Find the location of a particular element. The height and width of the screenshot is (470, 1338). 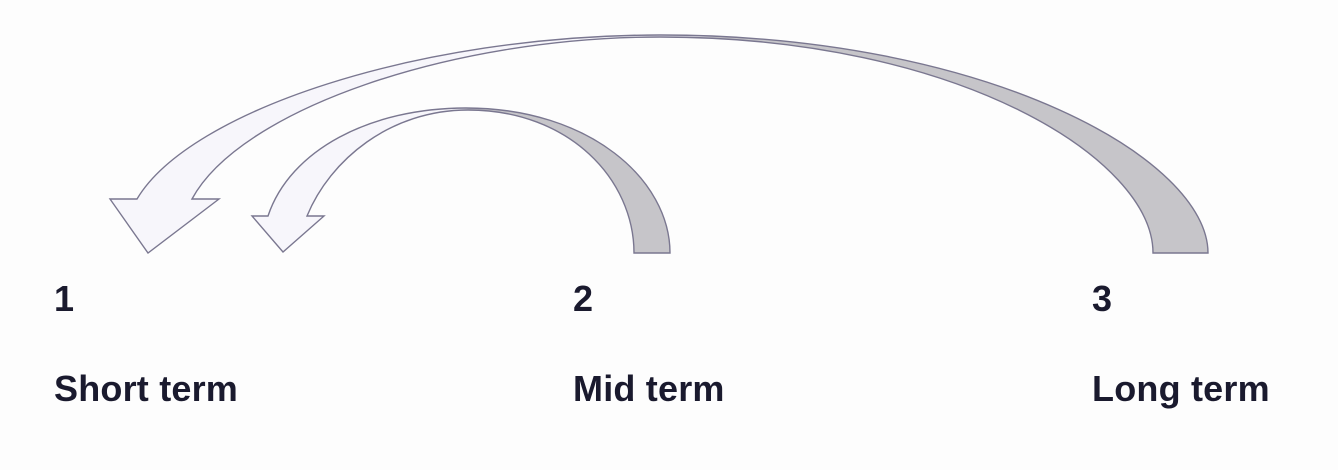

stage-number: 1 is located at coordinates (64, 298).